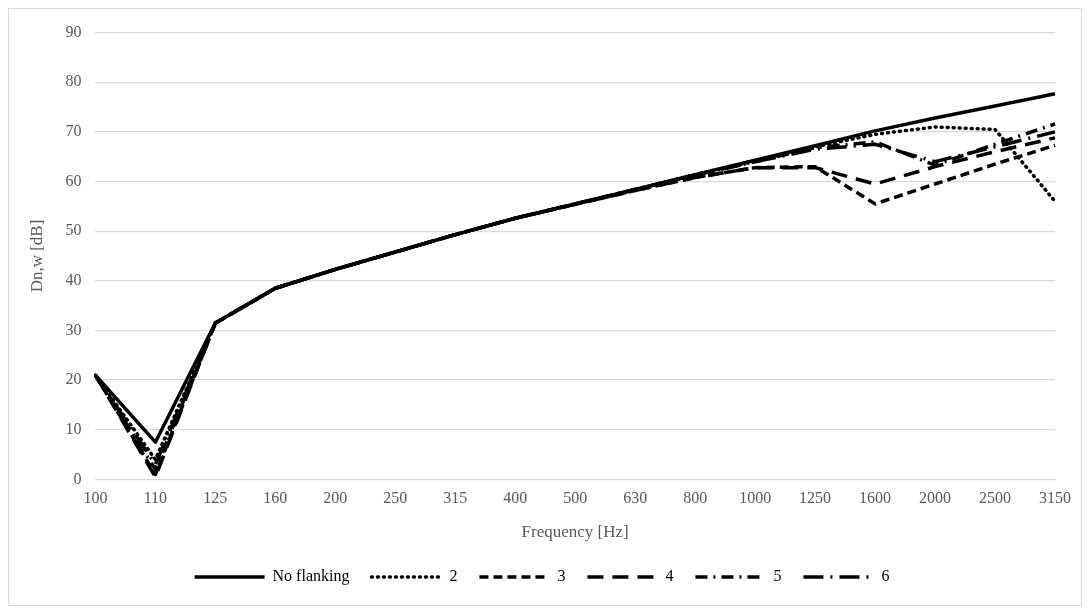 This screenshot has height=616, width=1092. I want to click on x-tick-label: 2500, so click(995, 498).